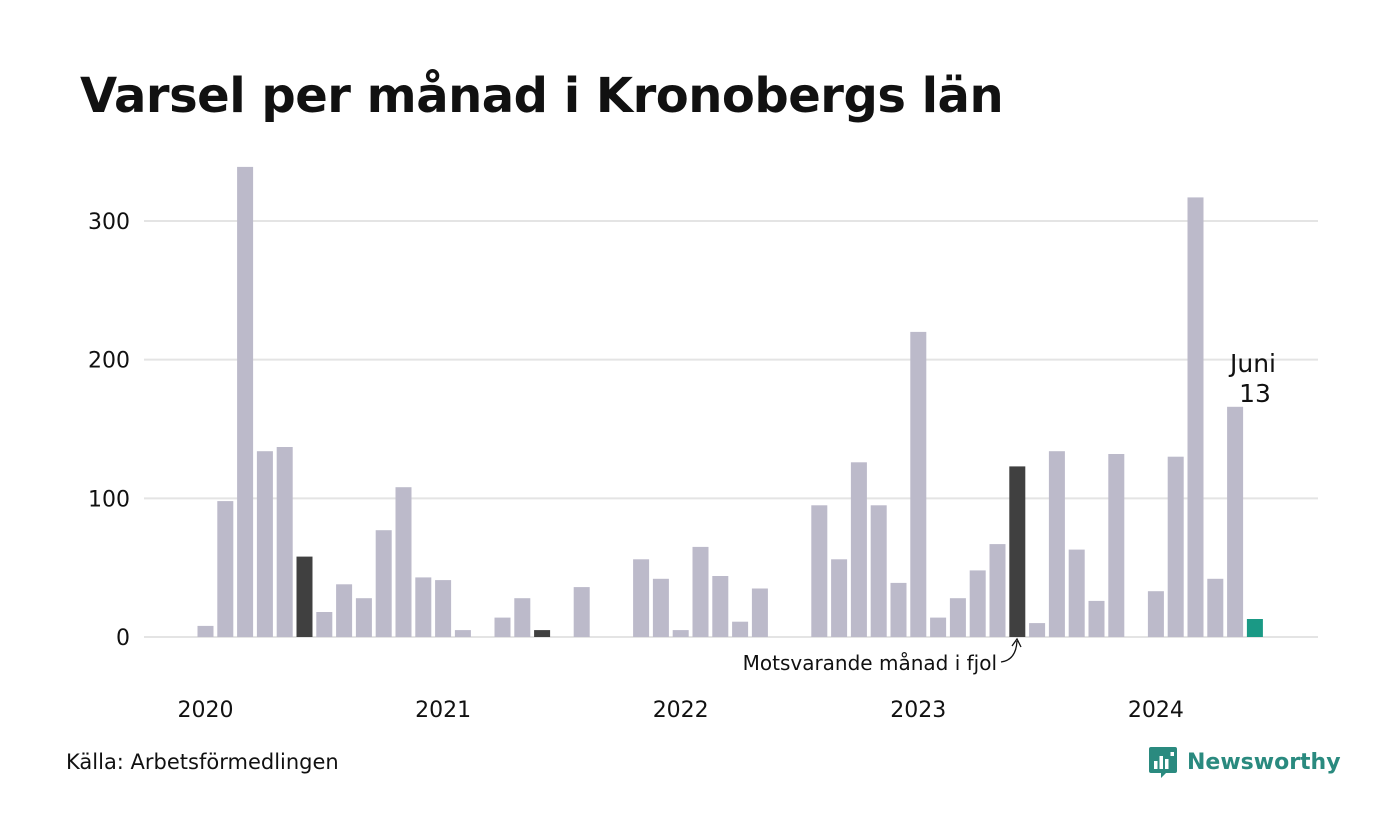 This screenshot has height=840, width=1400. Describe the element at coordinates (1255, 393) in the screenshot. I see `current-value-label: 13` at that location.